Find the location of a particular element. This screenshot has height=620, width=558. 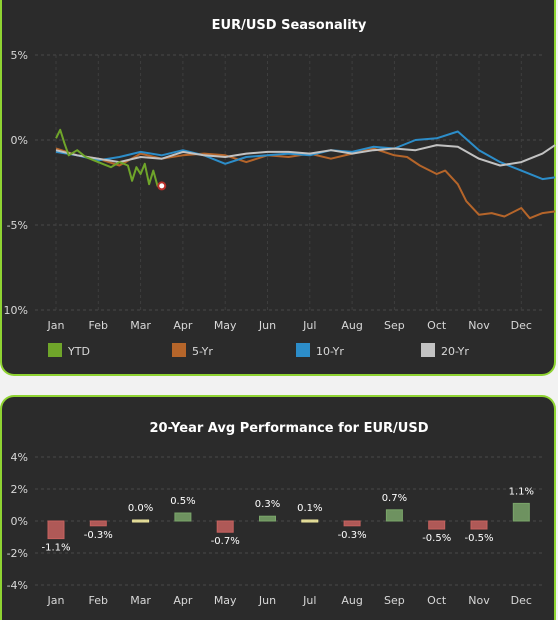

seasonality-chart-title: EUR/USD Seasonality is located at coordinates (289, 25).